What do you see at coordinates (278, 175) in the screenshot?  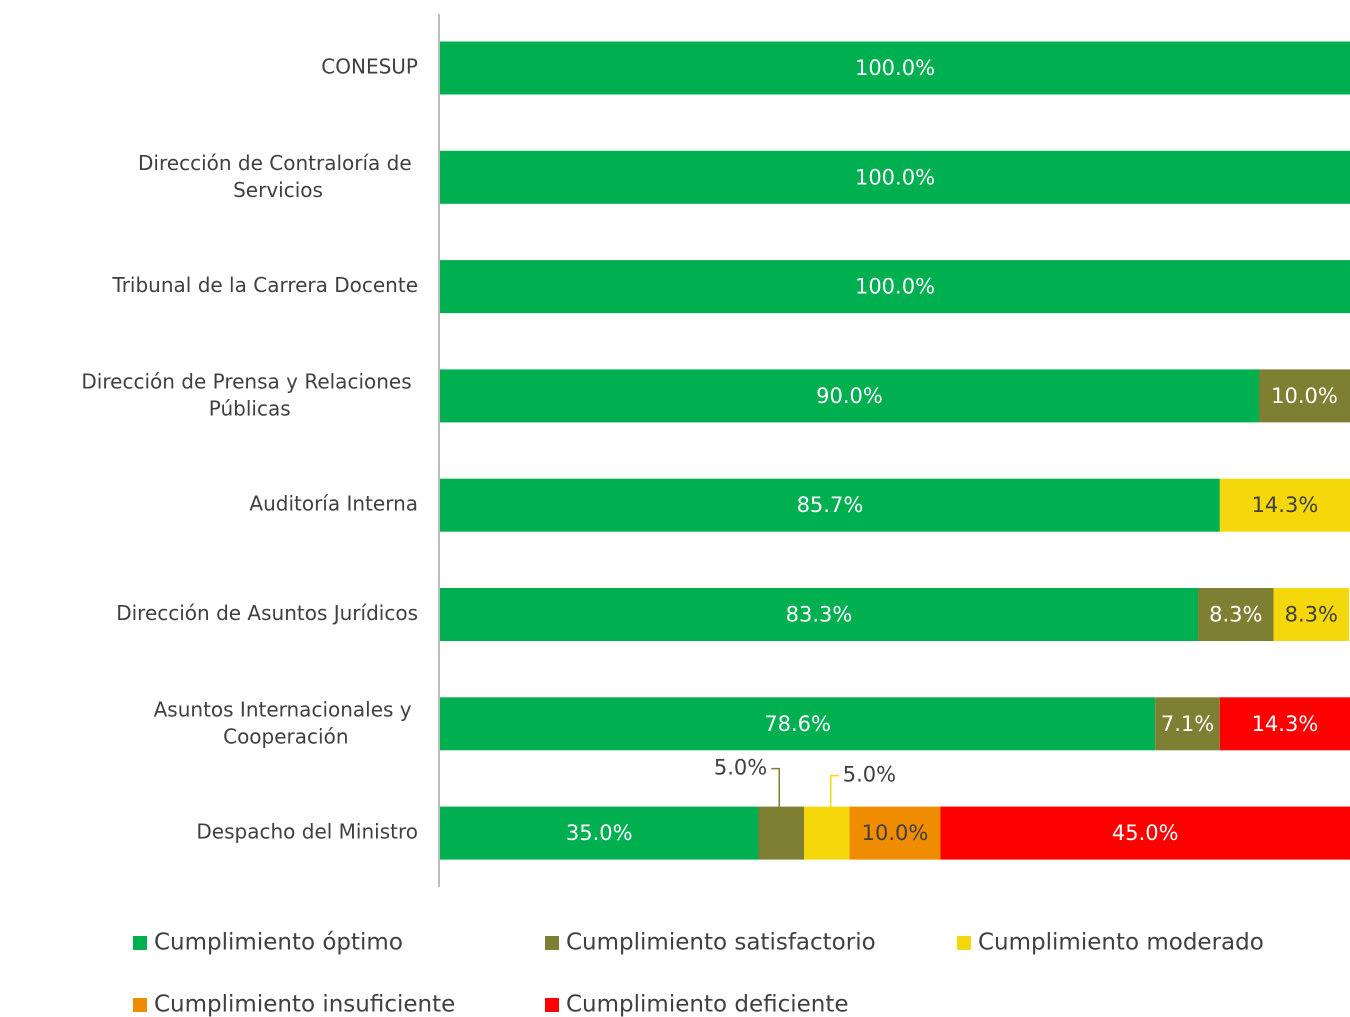 I see `category-label: Dirección de Contraloría de Servicios` at bounding box center [278, 175].